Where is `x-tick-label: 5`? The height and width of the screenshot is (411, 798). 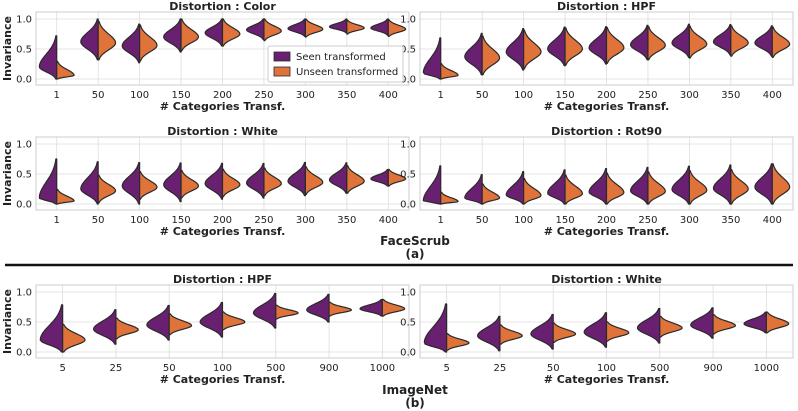 x-tick-label: 5 is located at coordinates (446, 368).